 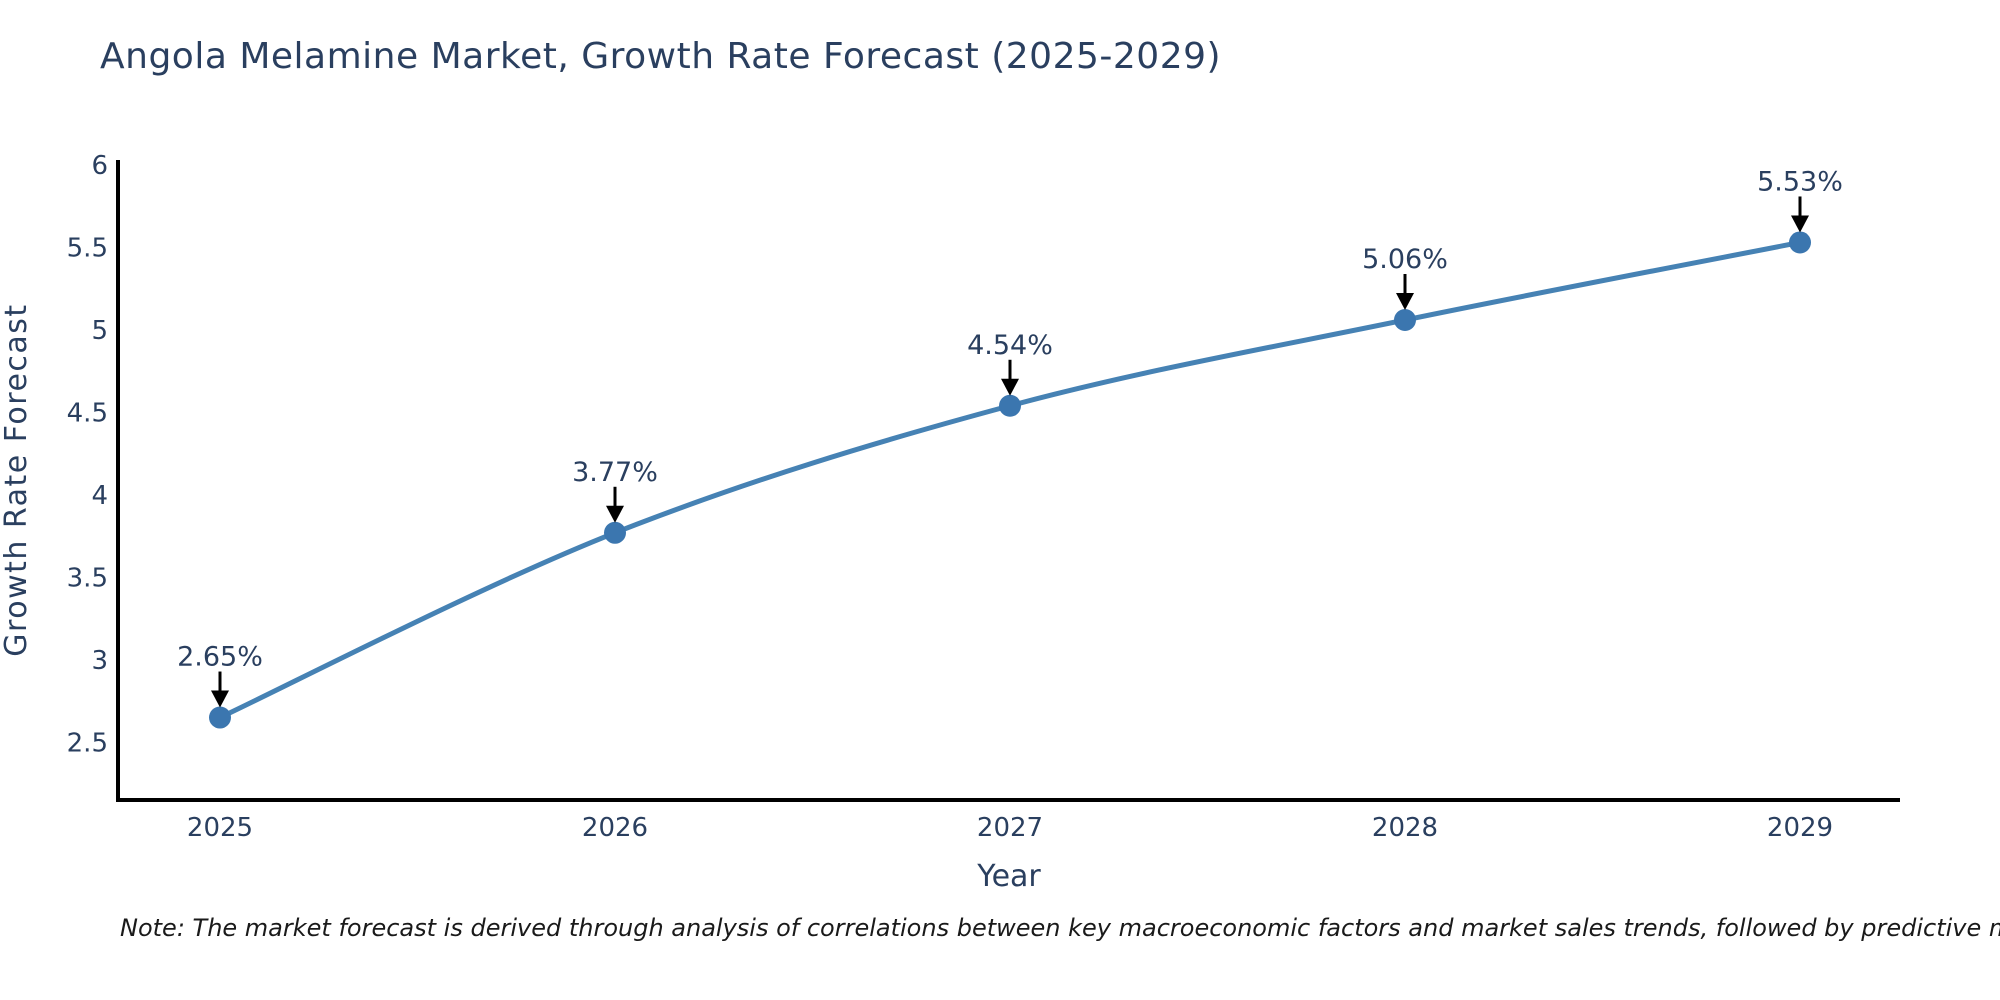 What do you see at coordinates (220, 657) in the screenshot?
I see `data-point-label: 2.65%` at bounding box center [220, 657].